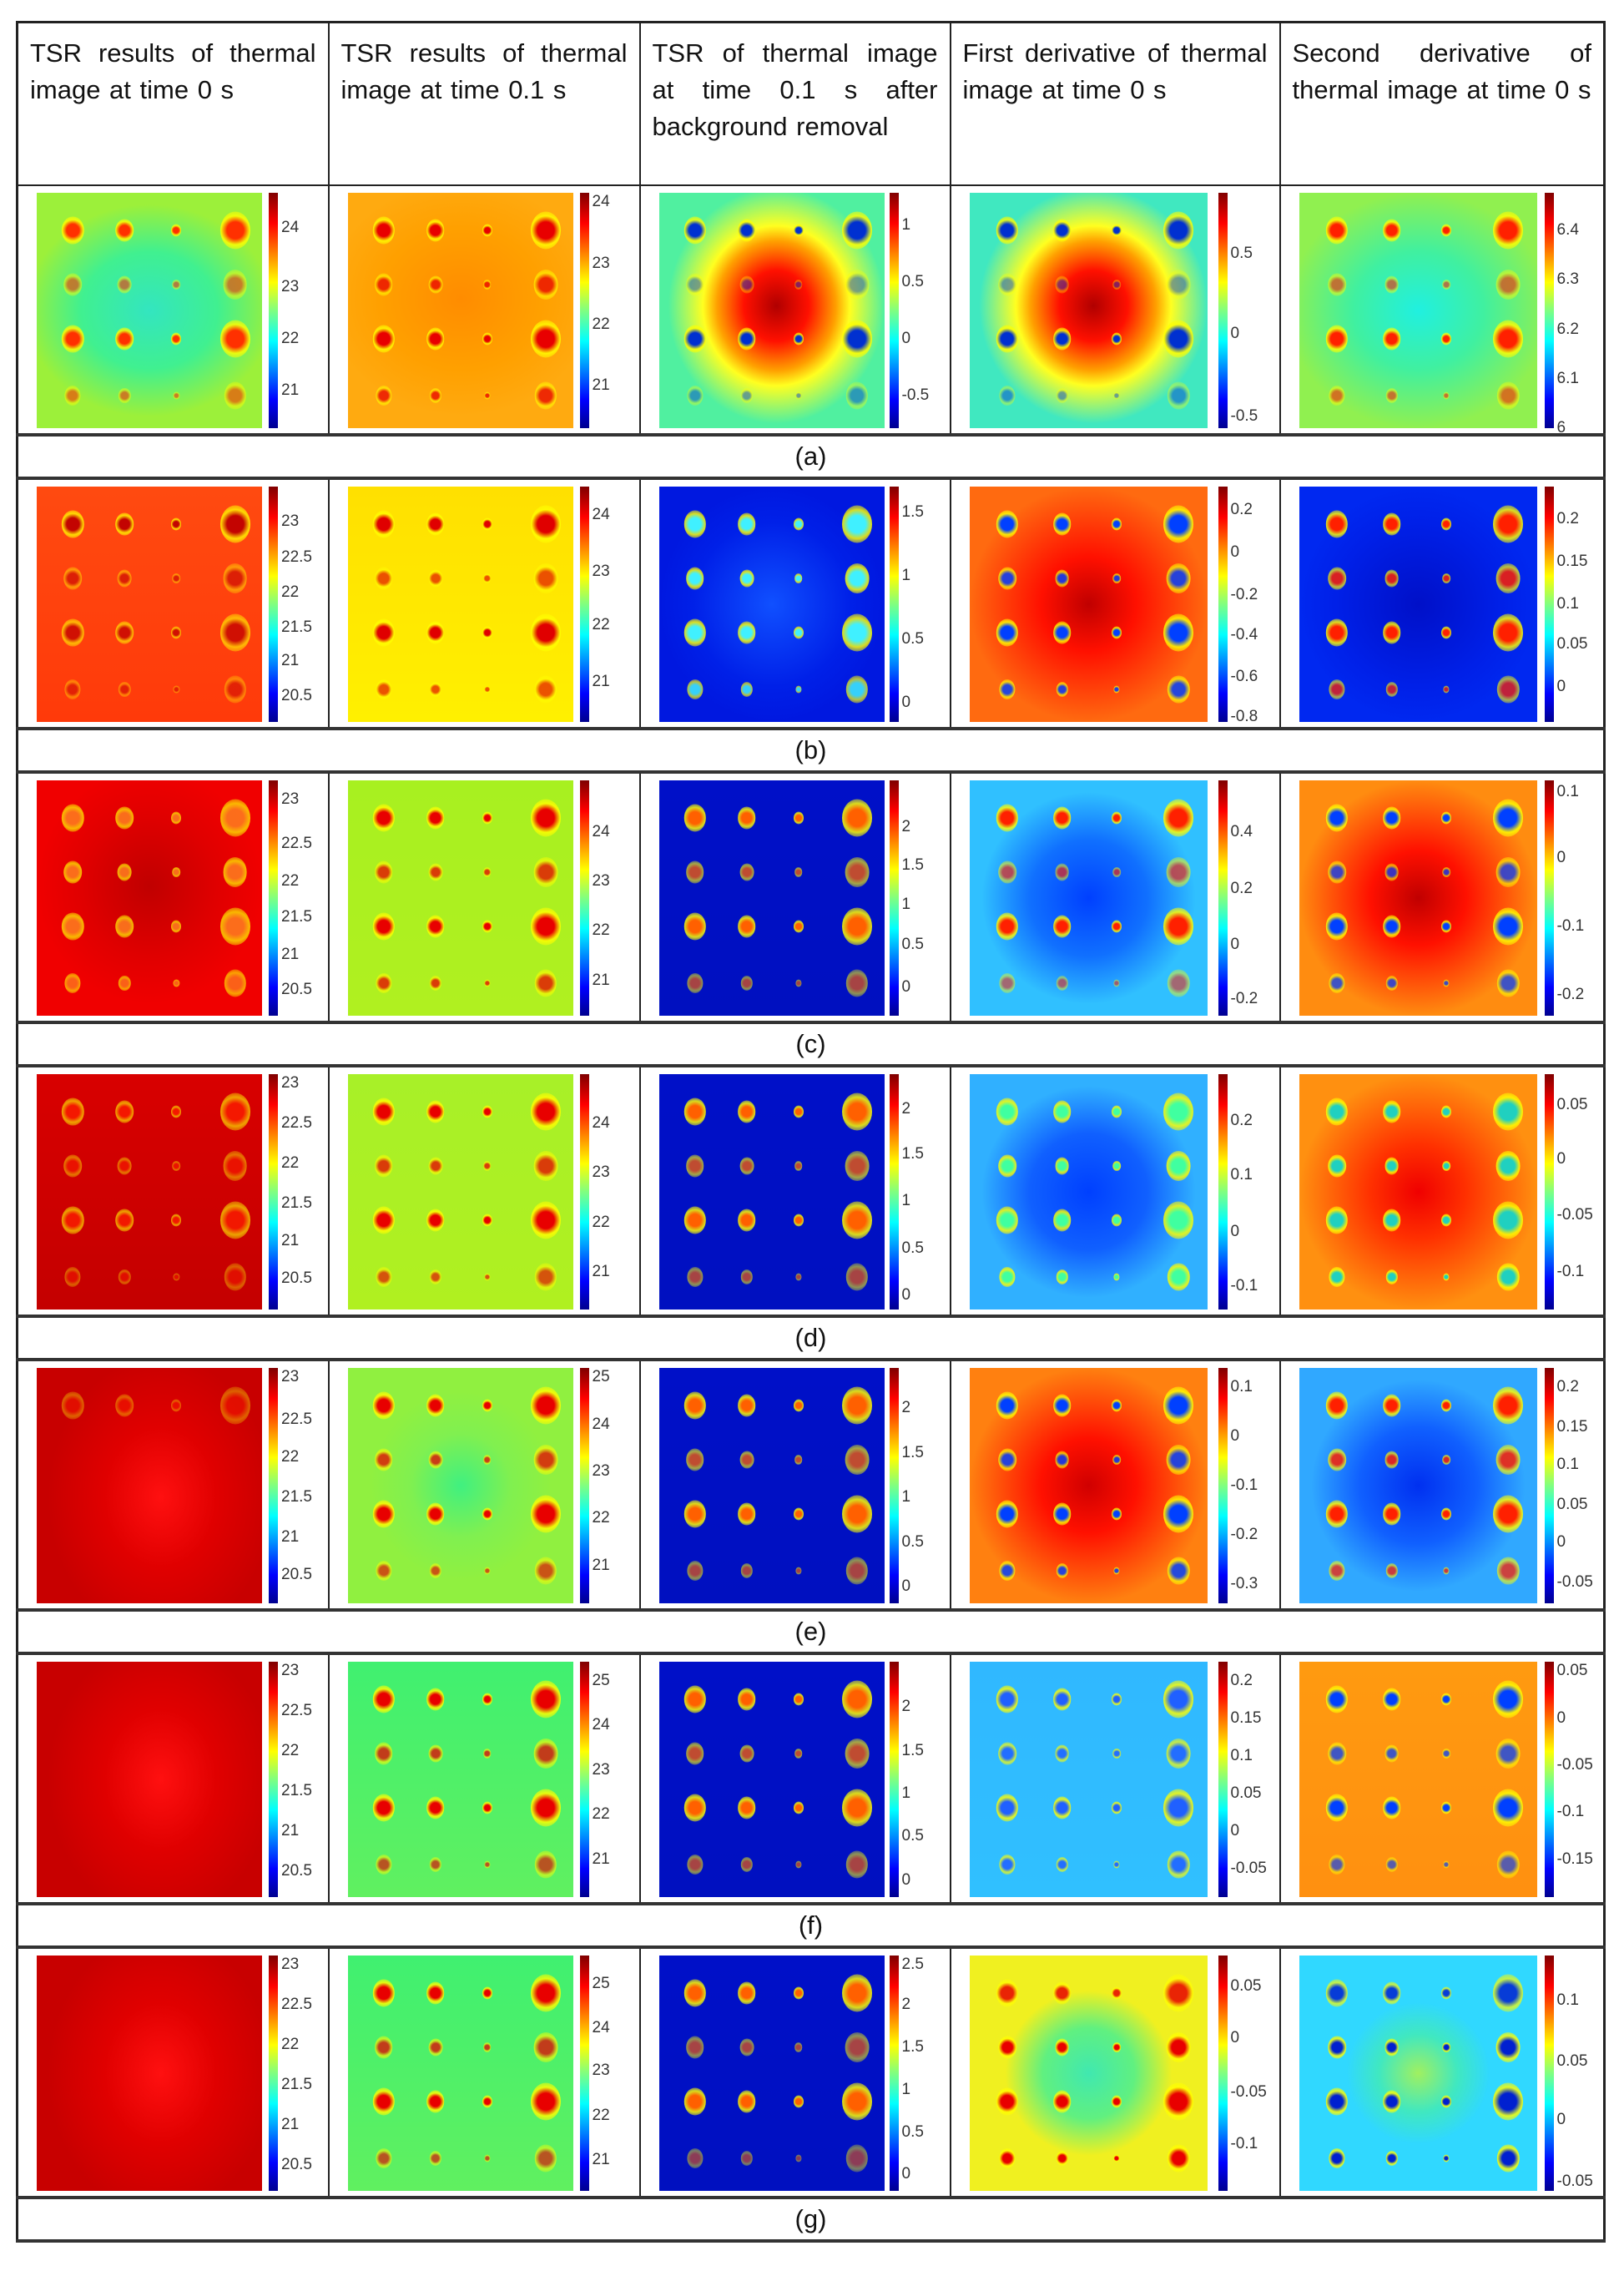 The width and height of the screenshot is (1624, 2276). What do you see at coordinates (1571, 1812) in the screenshot?
I see `colorbar-tick-label: -0.1` at bounding box center [1571, 1812].